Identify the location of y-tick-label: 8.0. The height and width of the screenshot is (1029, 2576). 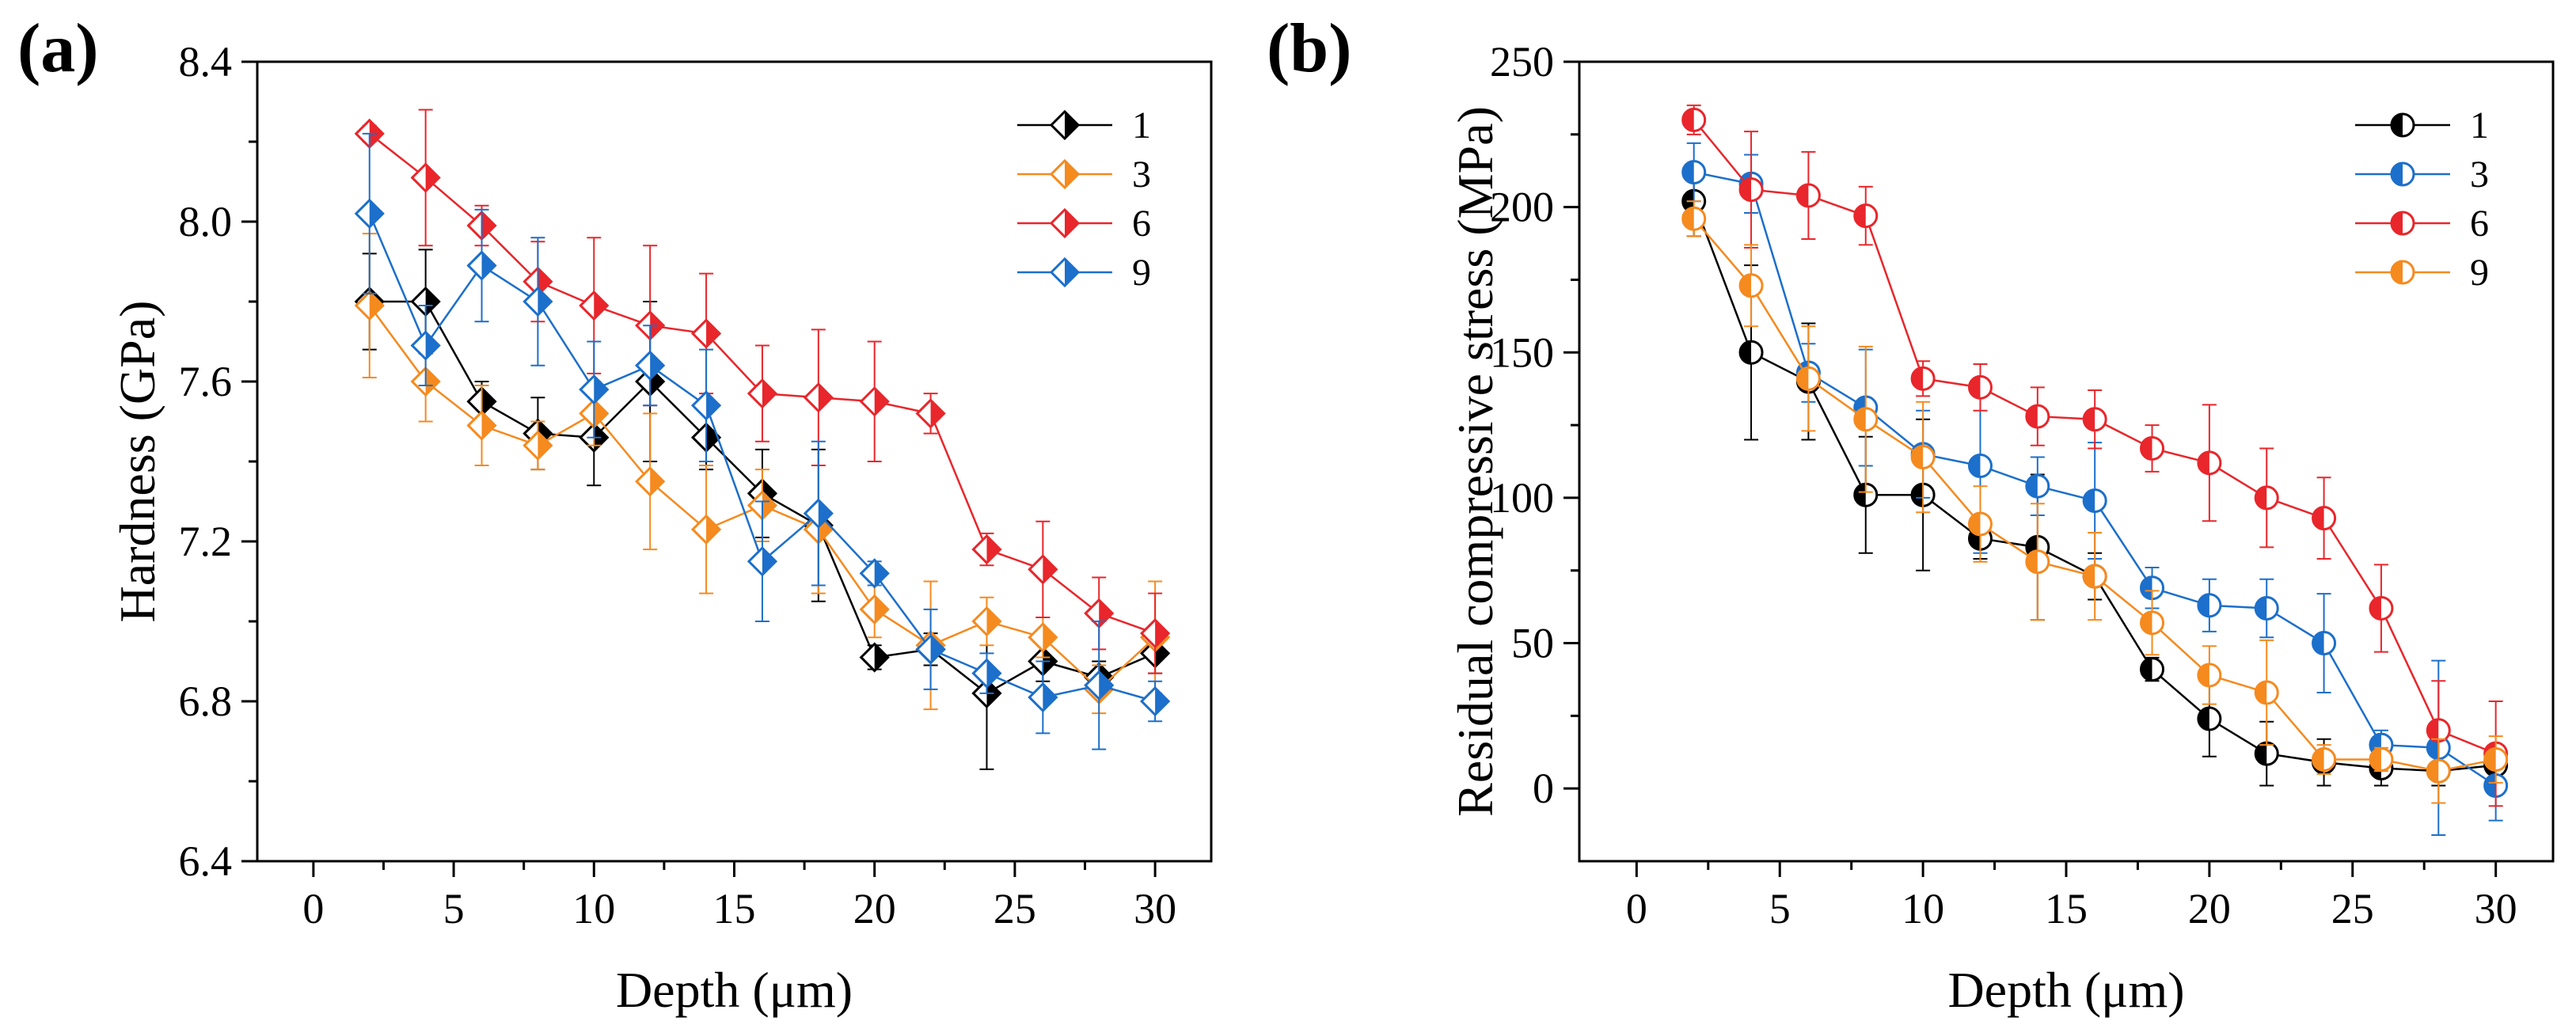
(206, 221).